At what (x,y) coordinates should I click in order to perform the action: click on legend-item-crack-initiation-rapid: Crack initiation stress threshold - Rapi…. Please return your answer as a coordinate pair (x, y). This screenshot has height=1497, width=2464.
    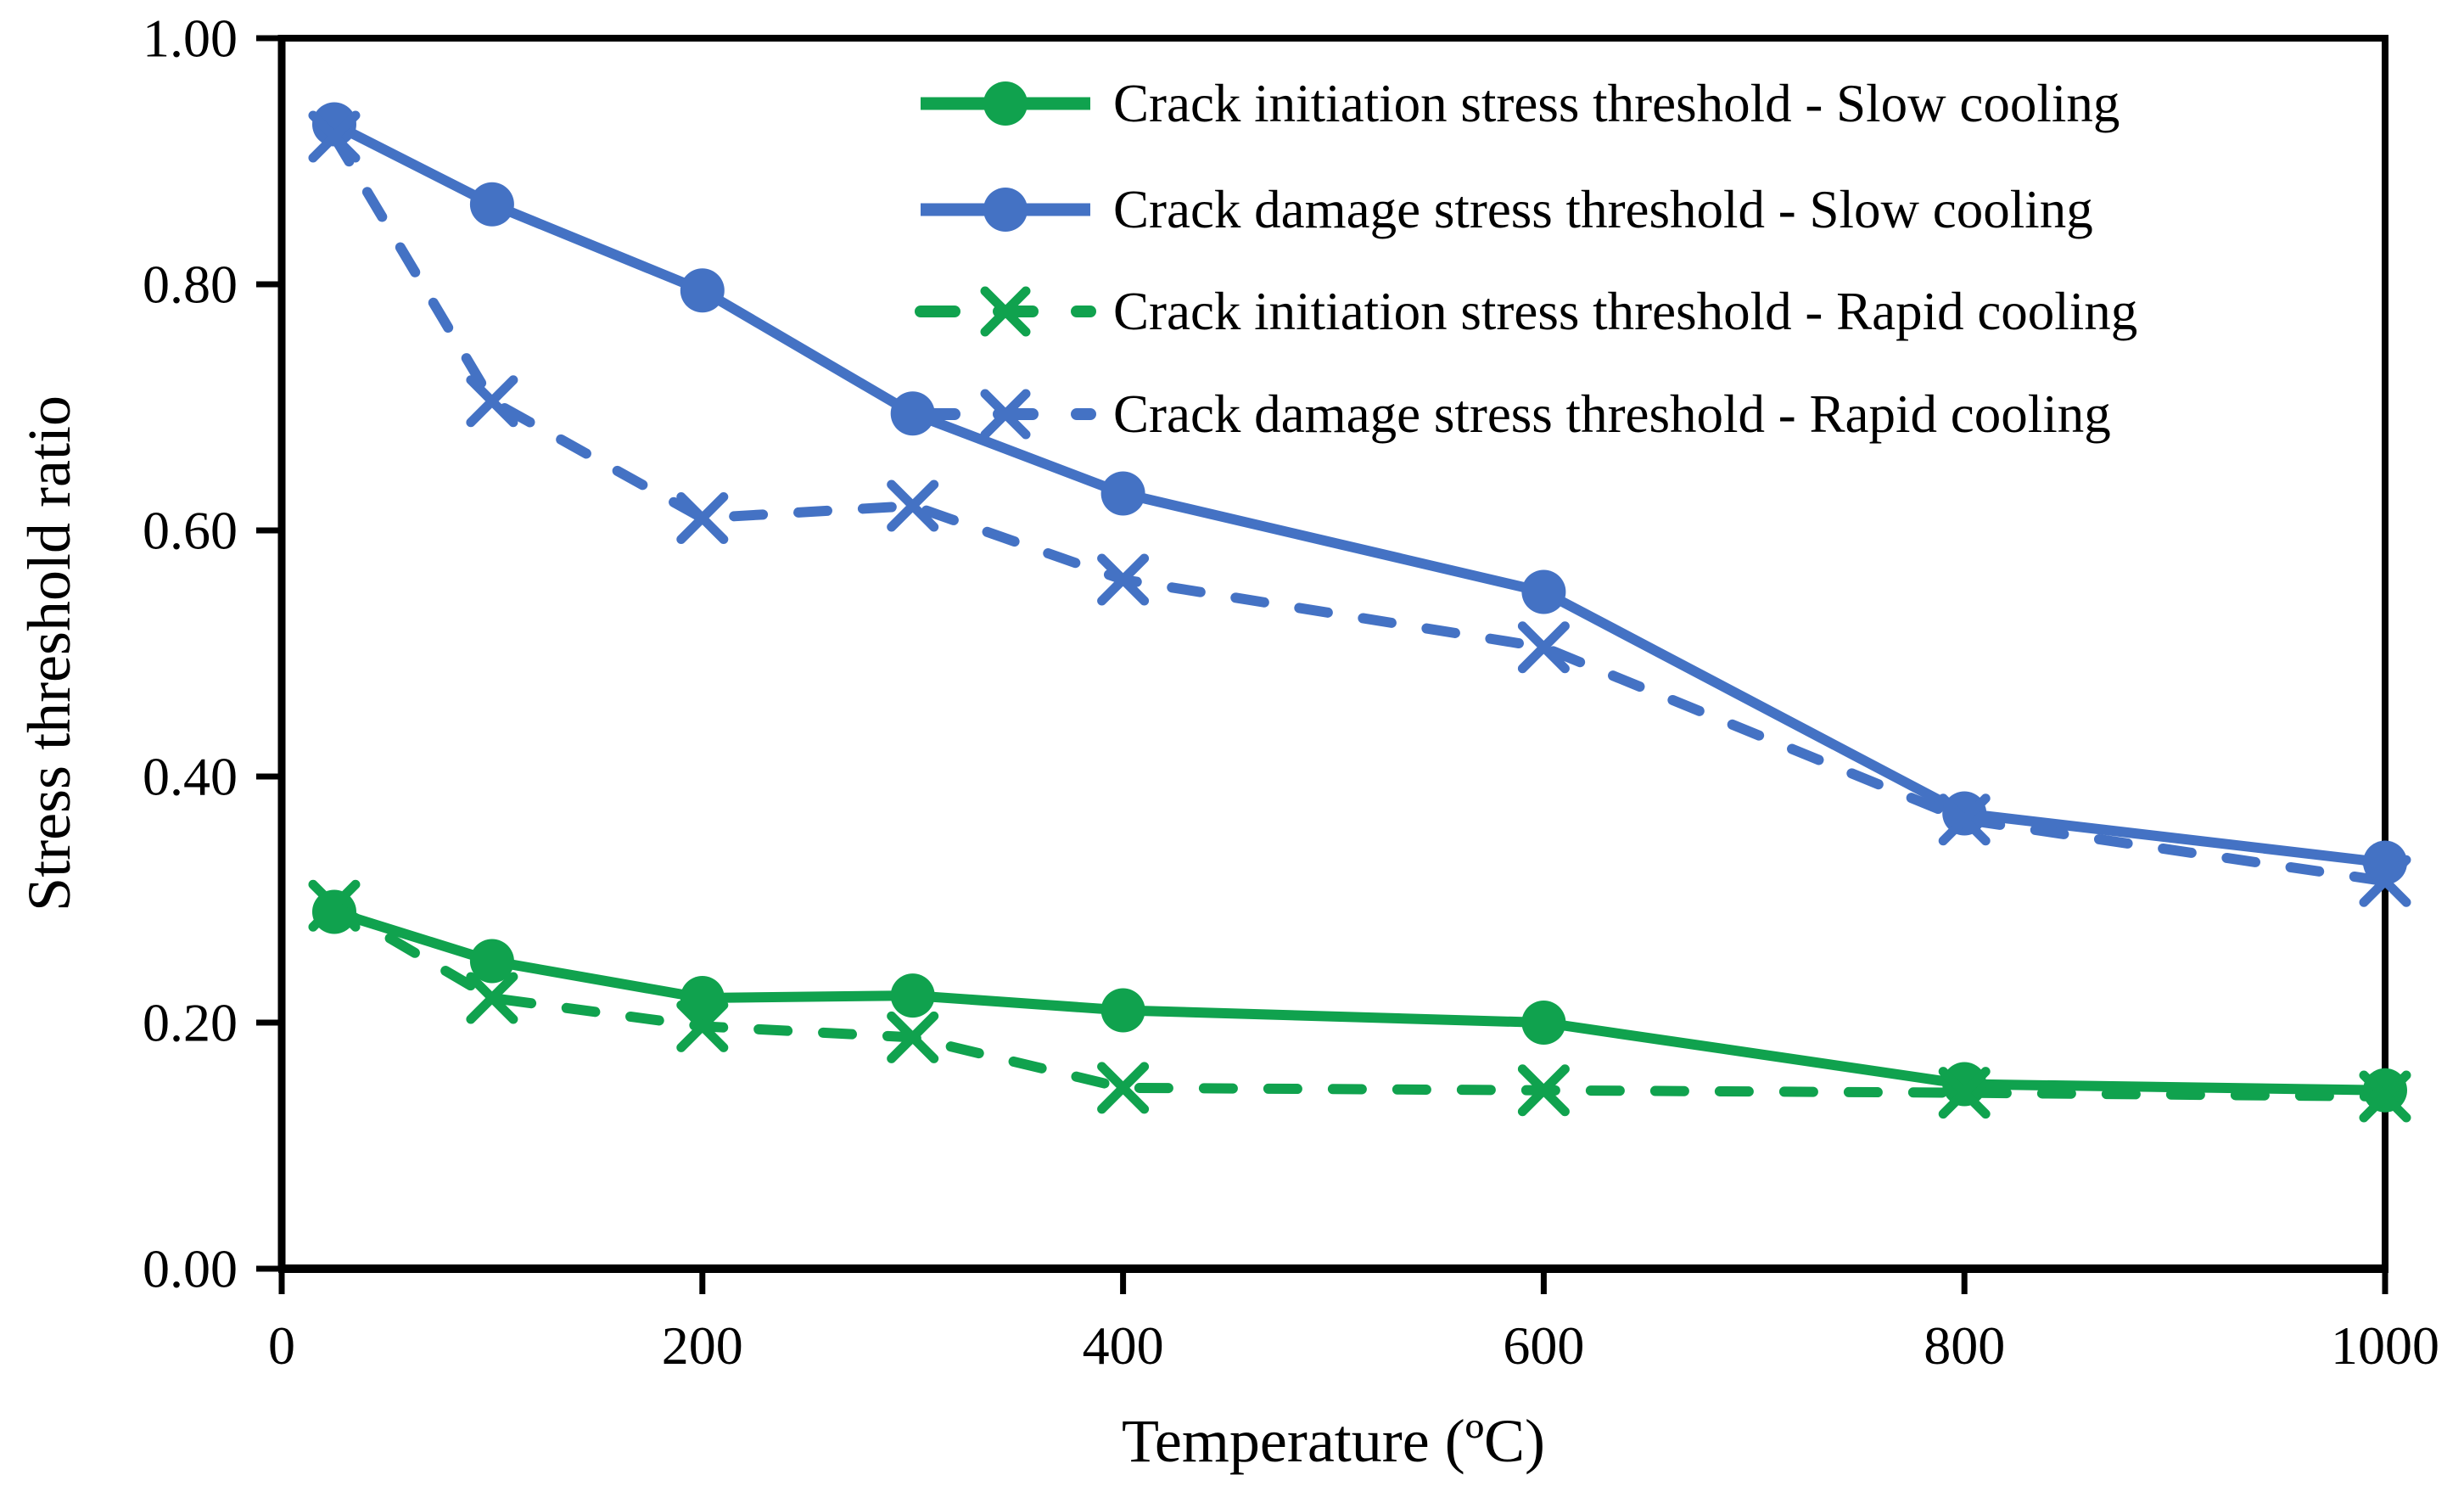
    Looking at the image, I should click on (1526, 311).